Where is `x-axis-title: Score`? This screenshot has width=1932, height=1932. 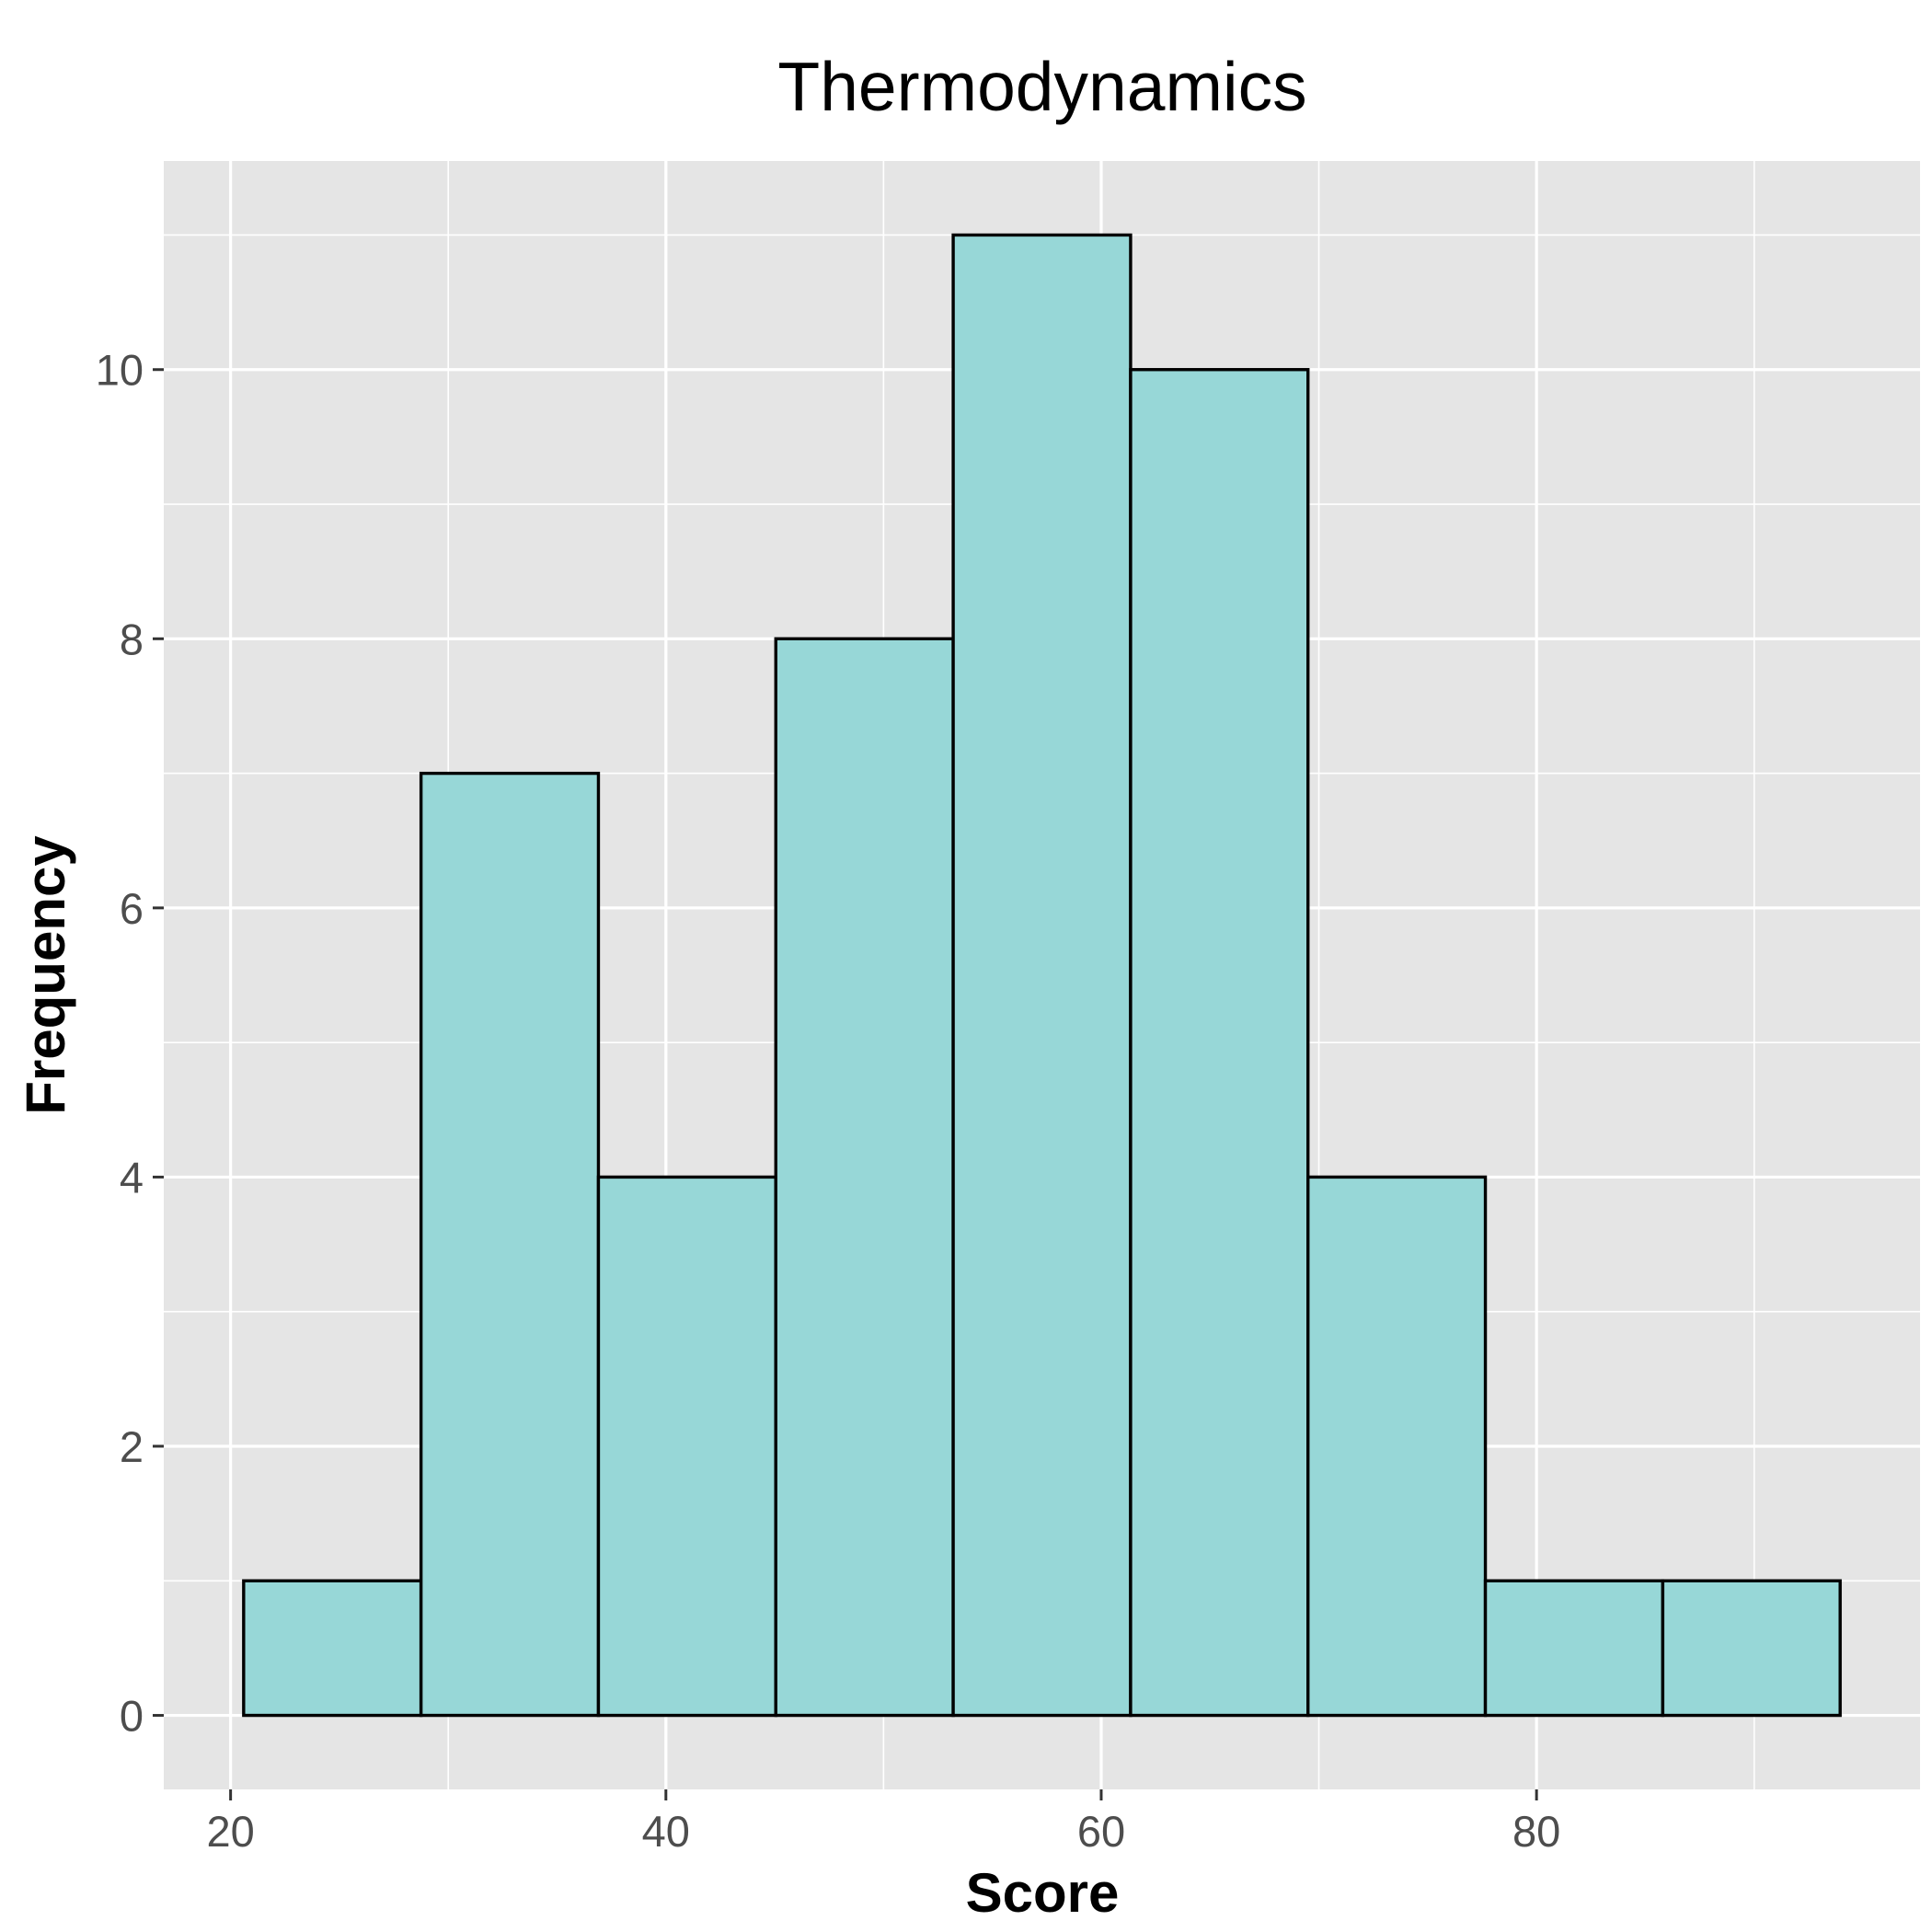 x-axis-title: Score is located at coordinates (1043, 1893).